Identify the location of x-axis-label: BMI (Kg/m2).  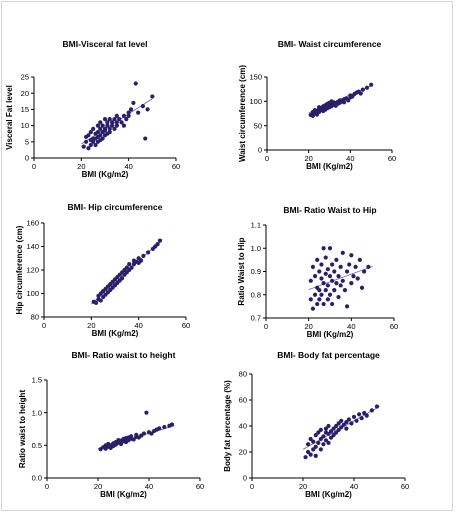
(328, 494).